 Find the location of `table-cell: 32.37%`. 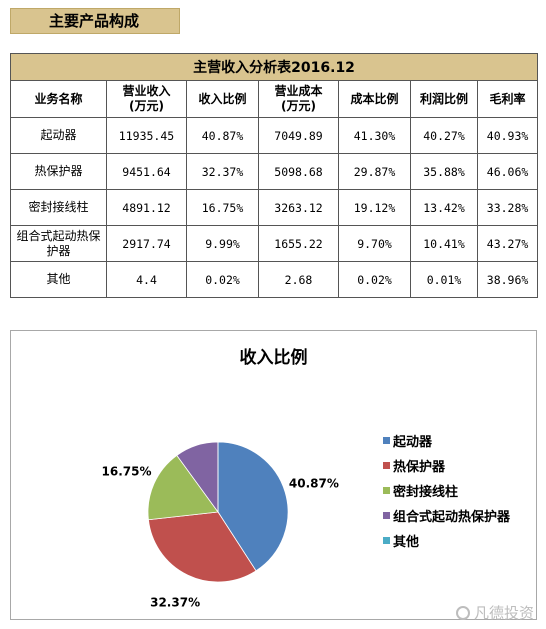

table-cell: 32.37% is located at coordinates (222, 171).